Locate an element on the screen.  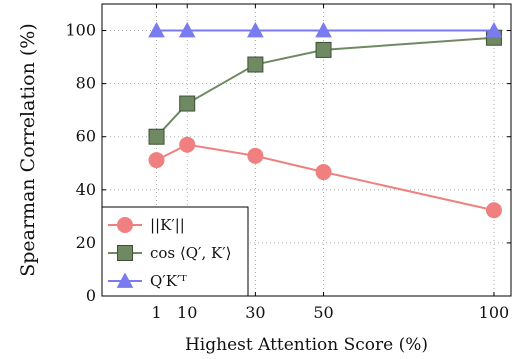
legend: ||K′|| cos ⟨Q′, K′⟩ Q′K′ᵀ is located at coordinates (175, 251).